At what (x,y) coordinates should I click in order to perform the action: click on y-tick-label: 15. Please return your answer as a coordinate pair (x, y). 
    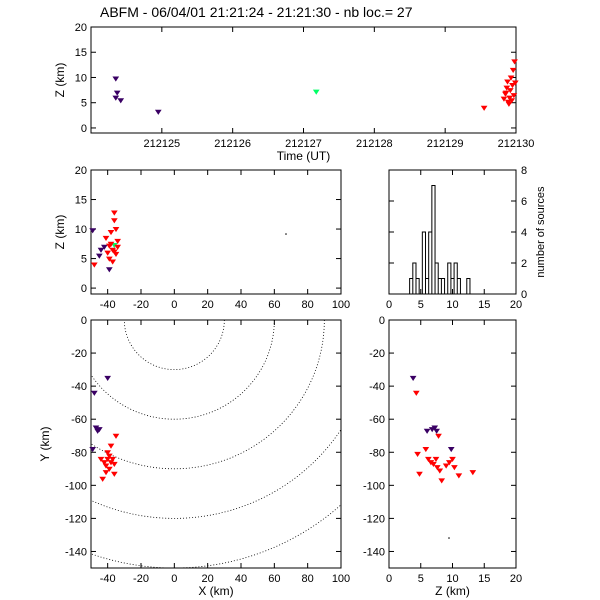
    Looking at the image, I should click on (81, 201).